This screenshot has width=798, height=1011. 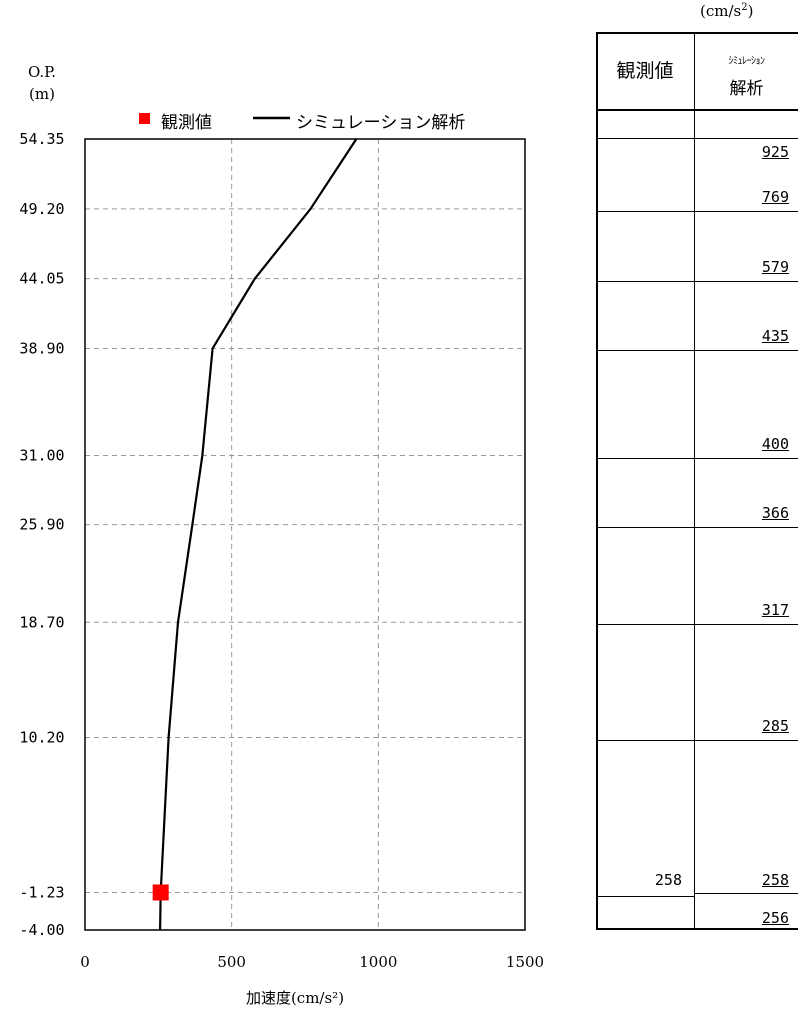 What do you see at coordinates (42, 94) in the screenshot?
I see `y-axis-label-line2: (m)` at bounding box center [42, 94].